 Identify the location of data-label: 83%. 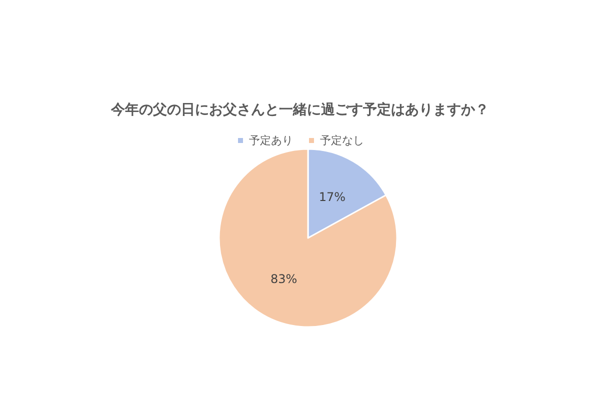
(284, 279).